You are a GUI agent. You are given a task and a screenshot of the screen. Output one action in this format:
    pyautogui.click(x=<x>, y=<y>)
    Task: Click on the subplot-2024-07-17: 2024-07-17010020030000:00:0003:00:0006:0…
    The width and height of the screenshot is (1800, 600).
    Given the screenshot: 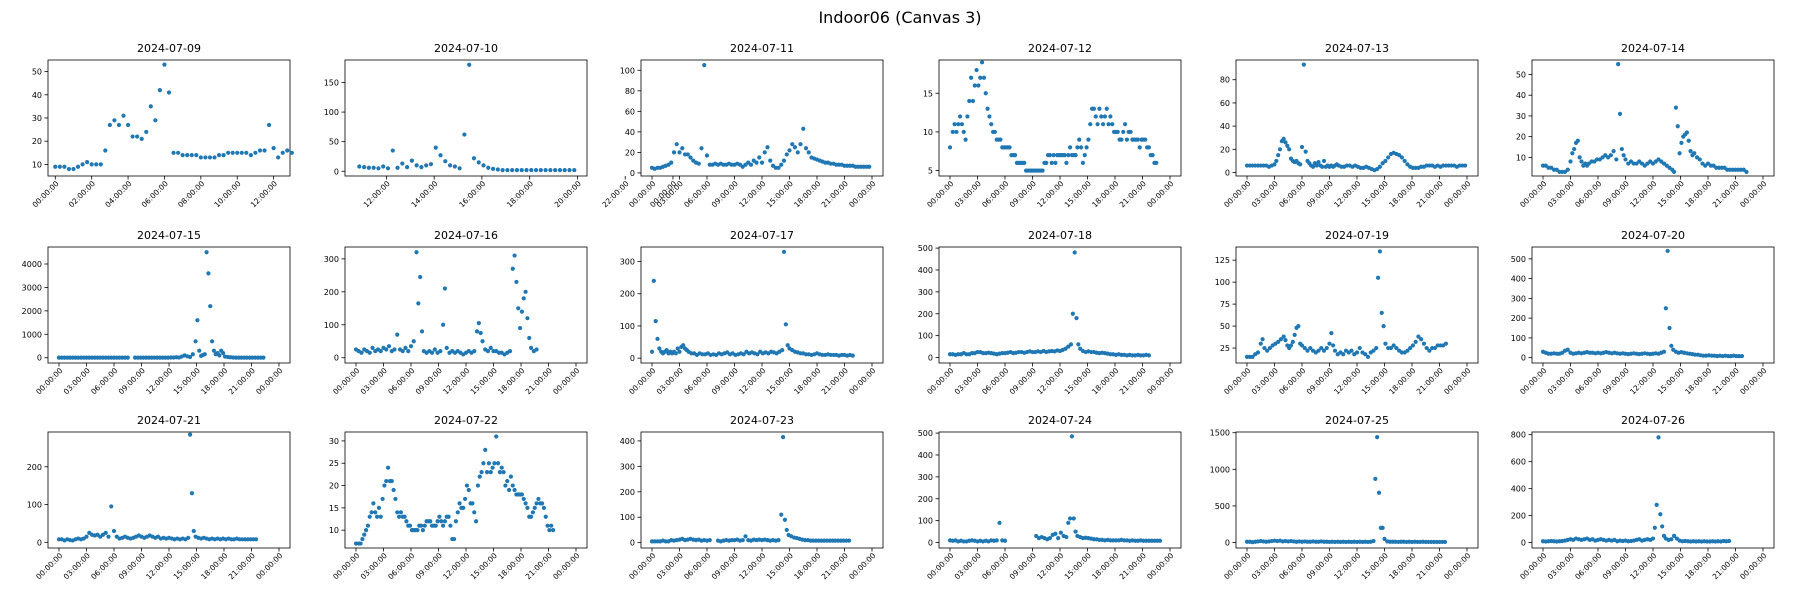 What is the action you would take?
    pyautogui.click(x=752, y=312)
    